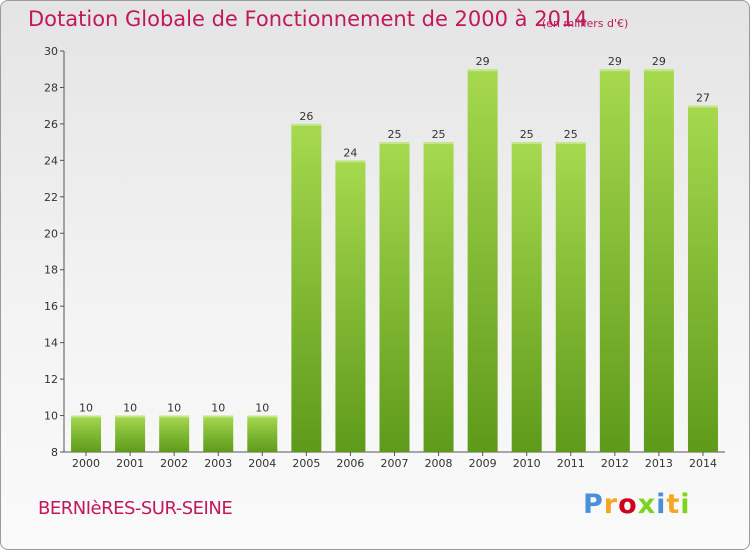  Describe the element at coordinates (395, 134) in the screenshot. I see `data-label-2007: 25` at that location.